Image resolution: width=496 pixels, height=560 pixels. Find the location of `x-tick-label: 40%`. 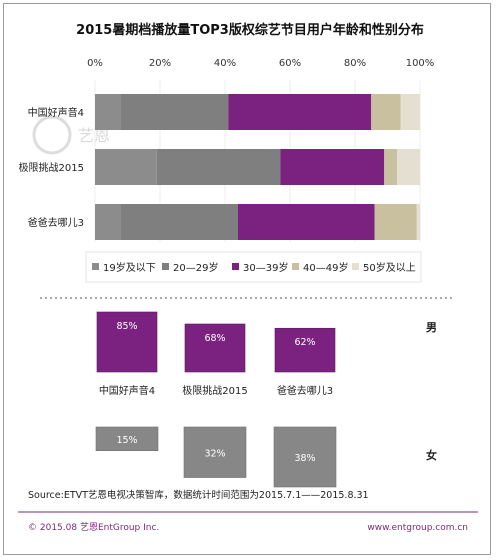

x-tick-label: 40% is located at coordinates (225, 63).